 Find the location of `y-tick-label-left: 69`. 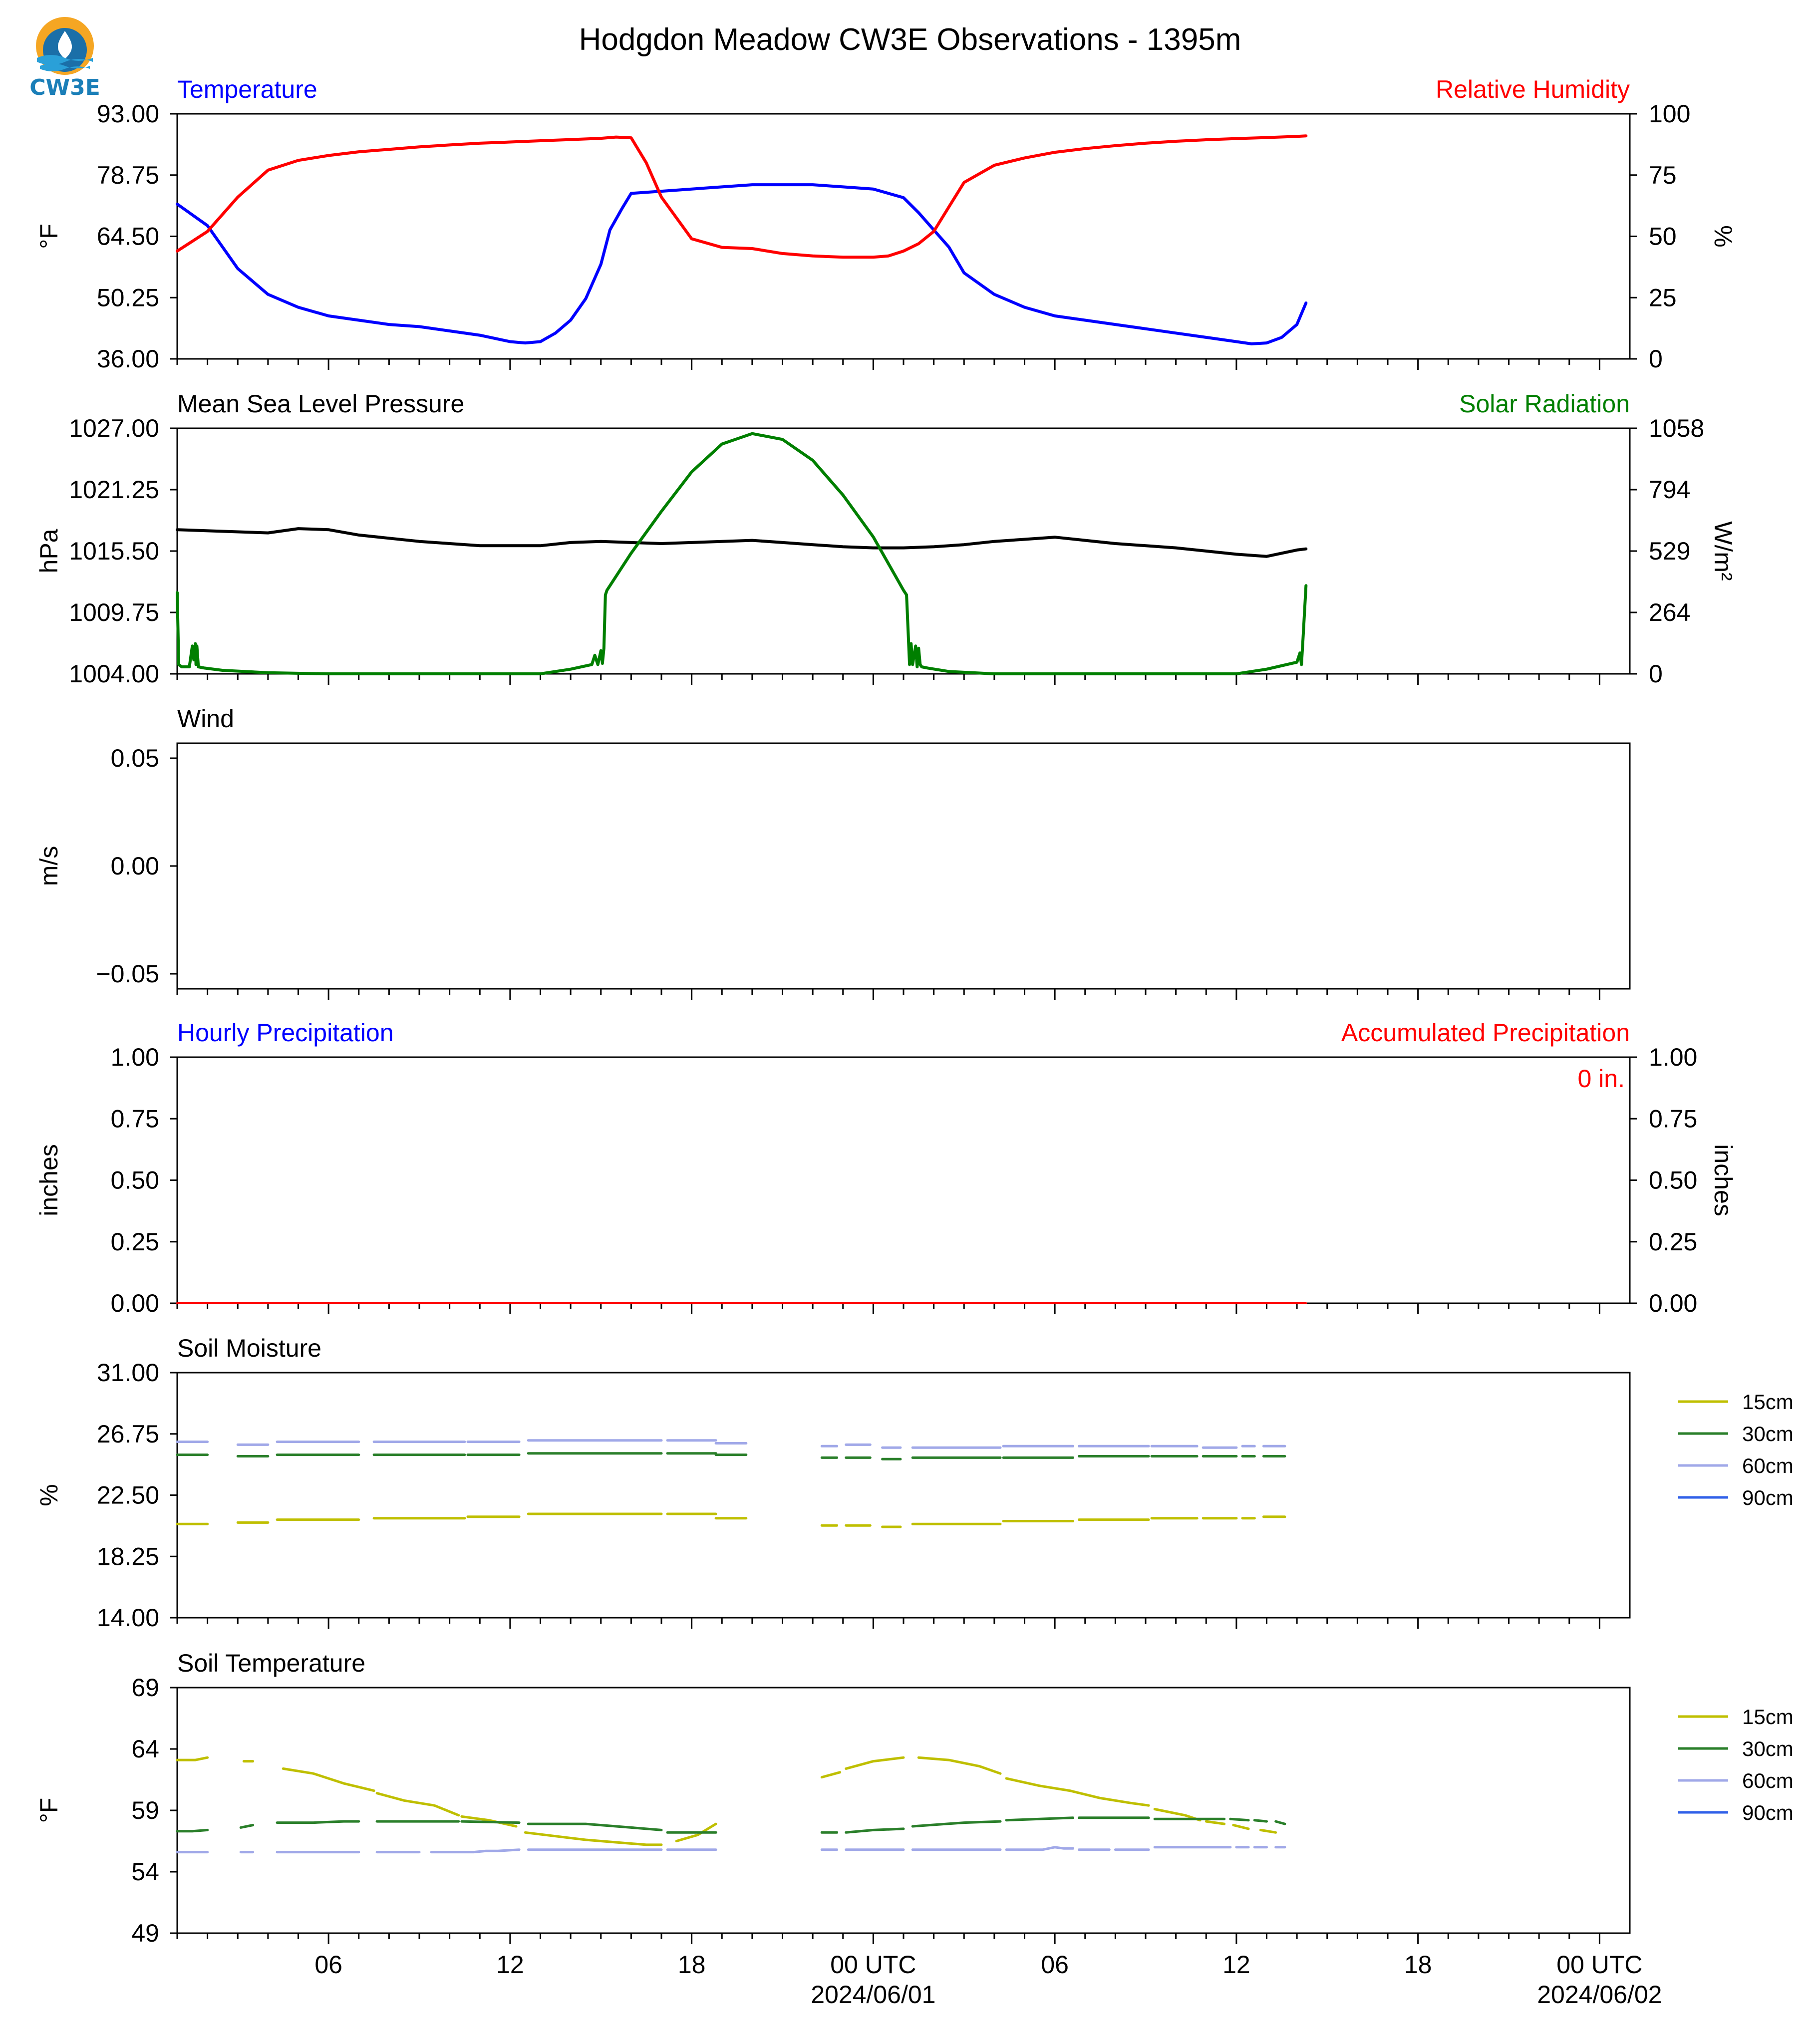

y-tick-label-left: 69 is located at coordinates (145, 1688).